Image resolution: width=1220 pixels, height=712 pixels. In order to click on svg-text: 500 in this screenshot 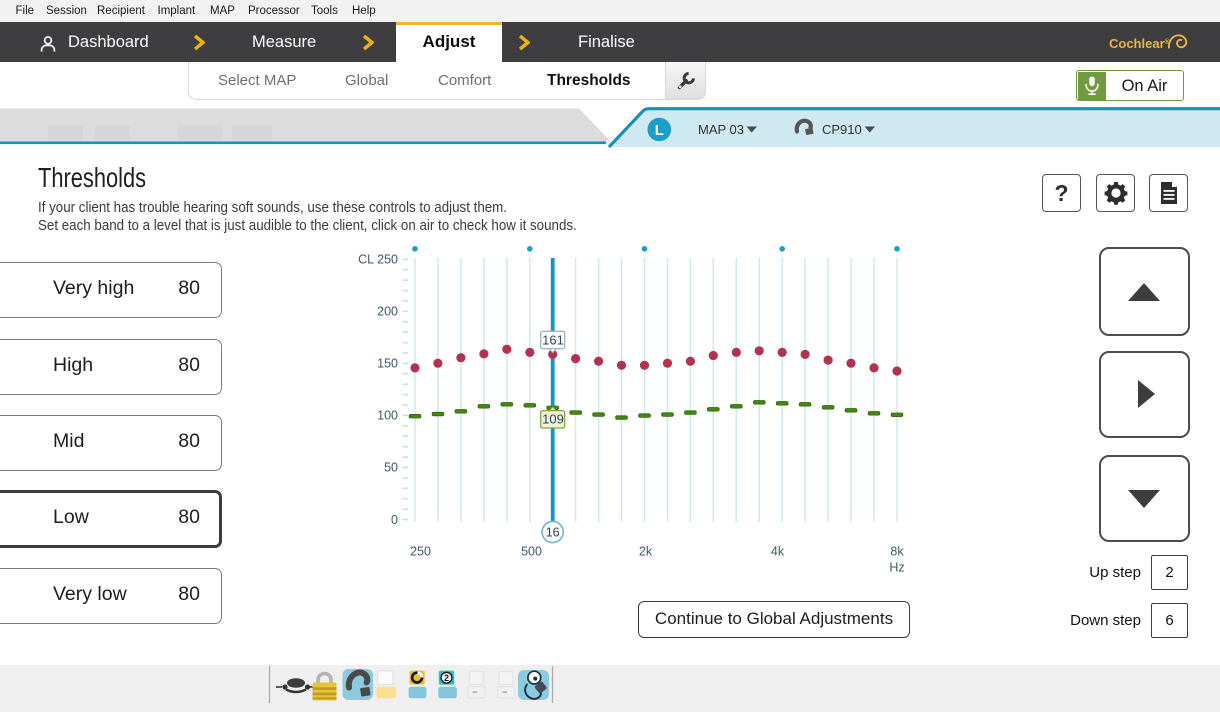, I will do `click(531, 552)`.